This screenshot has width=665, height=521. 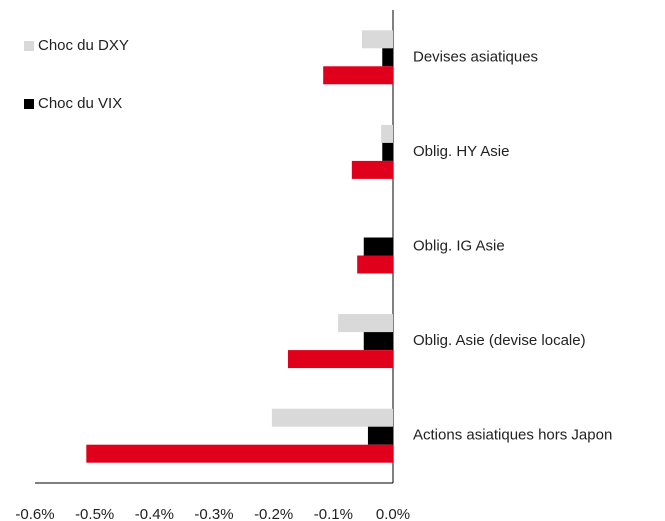 What do you see at coordinates (34, 513) in the screenshot?
I see `x-tick-label: -0.6%` at bounding box center [34, 513].